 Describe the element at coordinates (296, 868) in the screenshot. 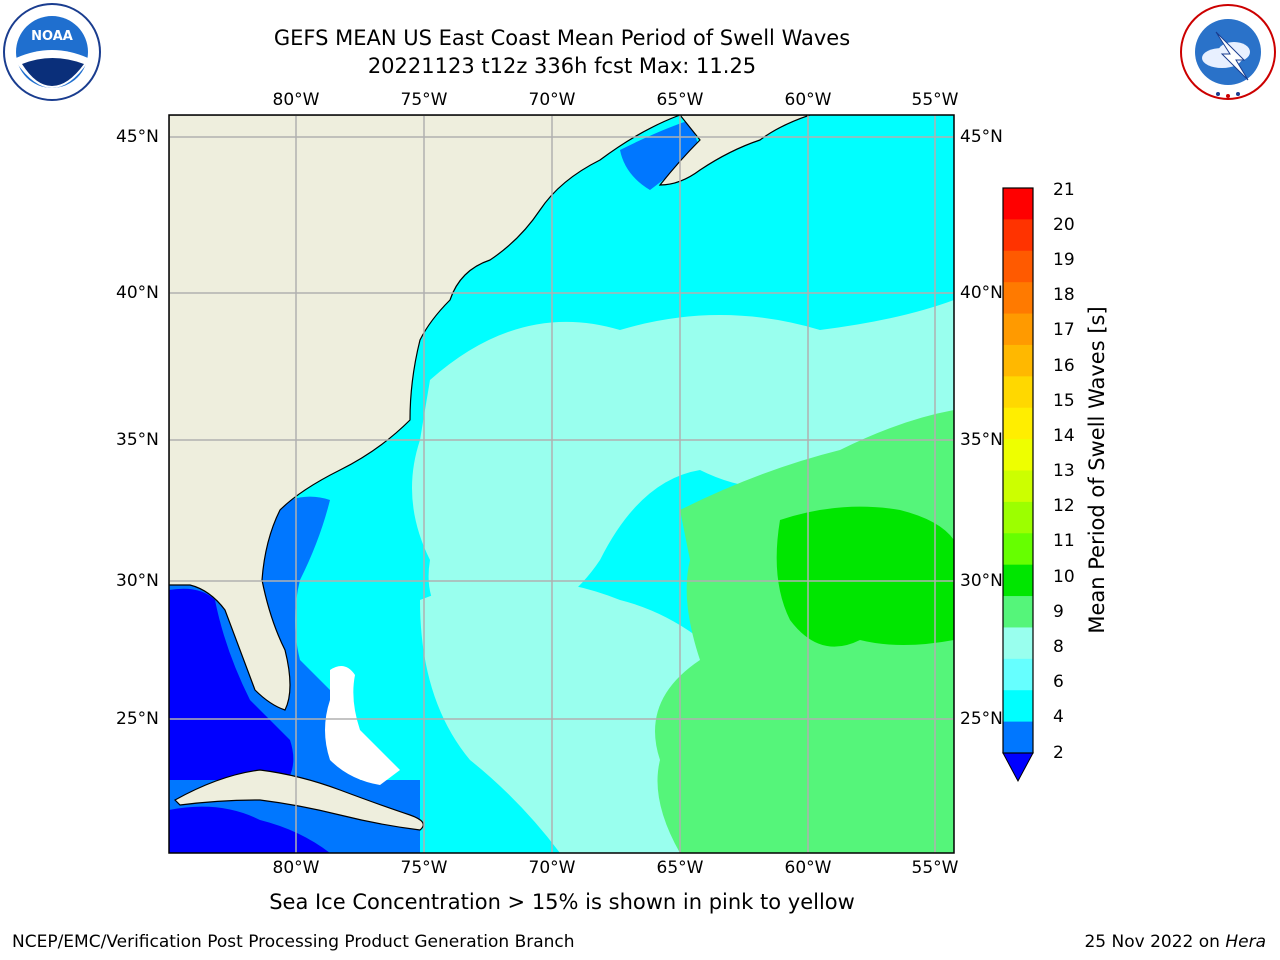

I see `lon-label-bottom: 80°W` at that location.